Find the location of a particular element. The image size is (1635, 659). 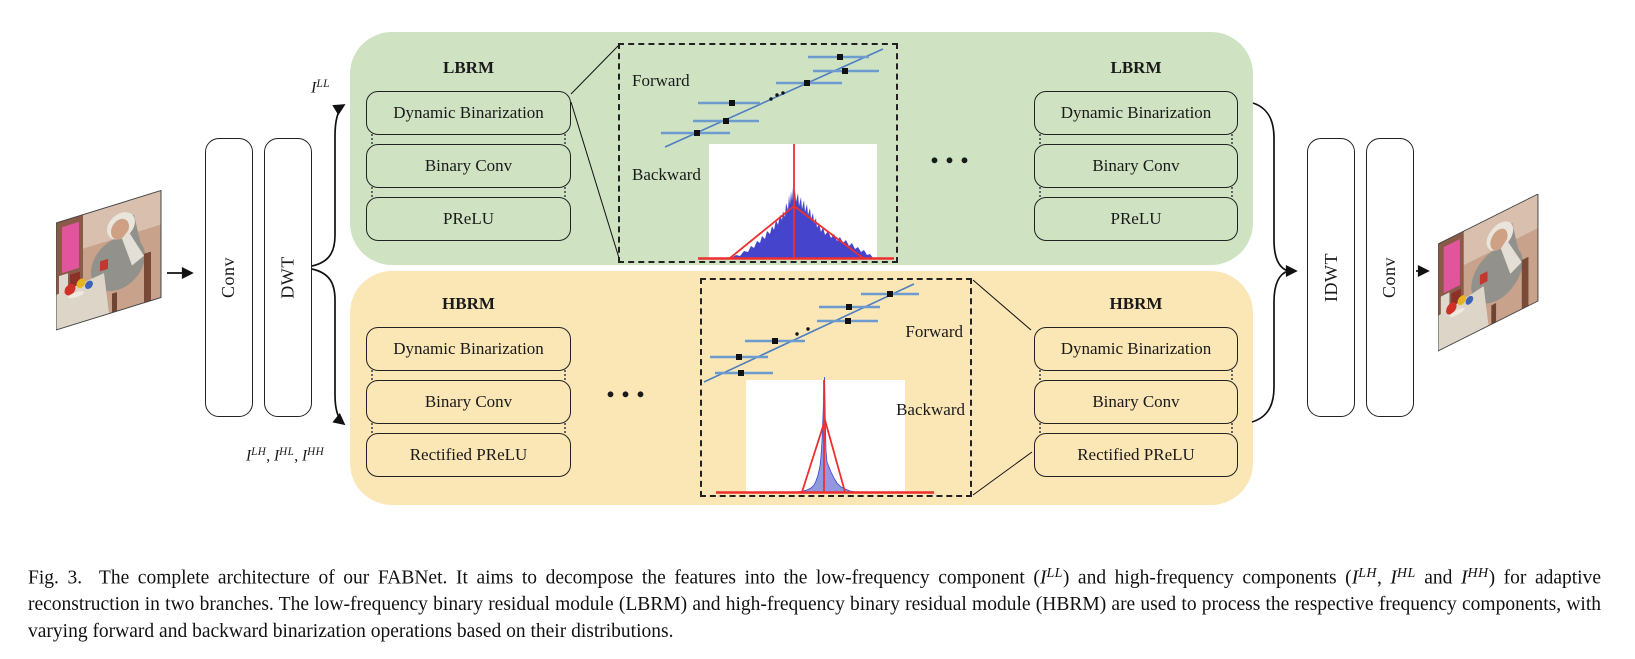

lbrm-binarization-inset: Forward Backward is located at coordinates (758, 153).